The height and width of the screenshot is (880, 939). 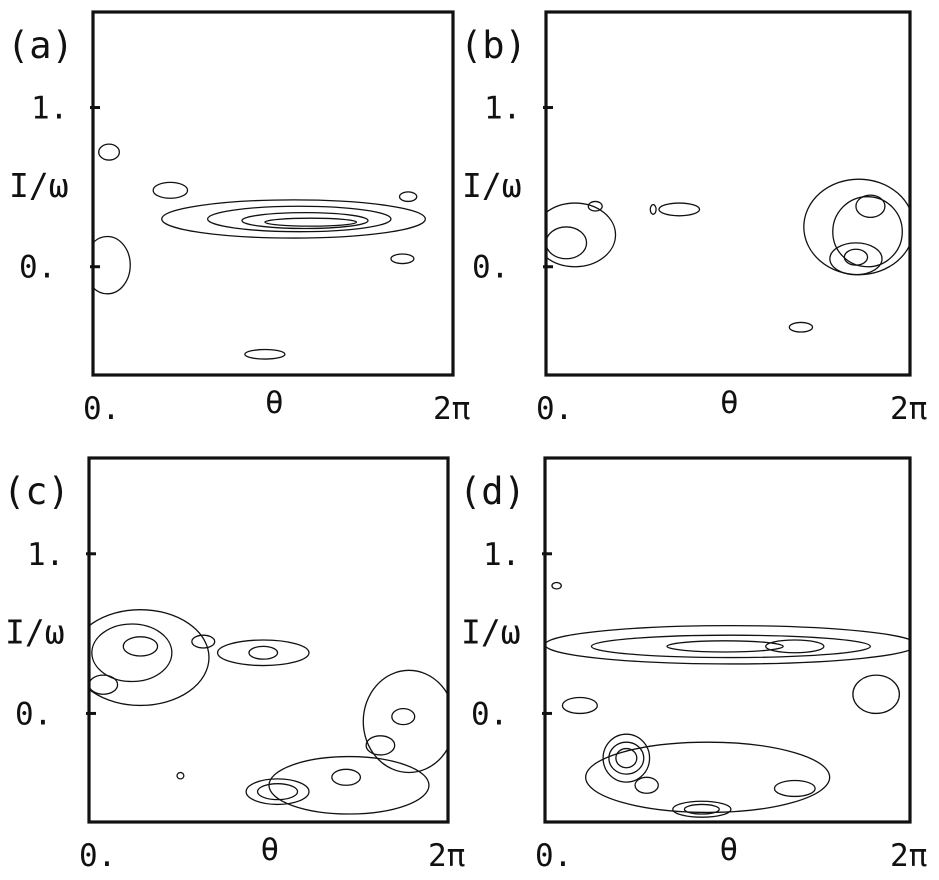 I want to click on panel-label: (b), so click(x=493, y=45).